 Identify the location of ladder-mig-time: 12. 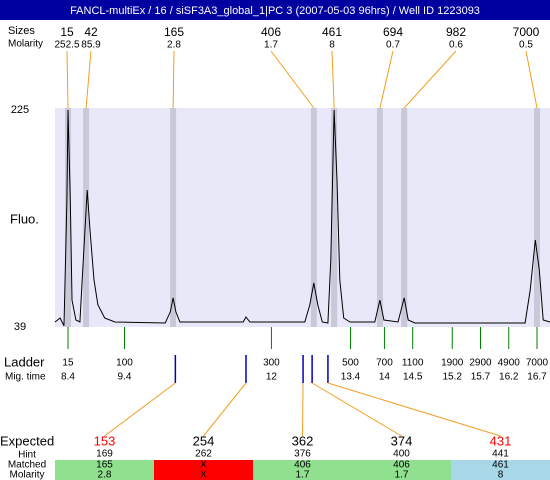
(272, 377).